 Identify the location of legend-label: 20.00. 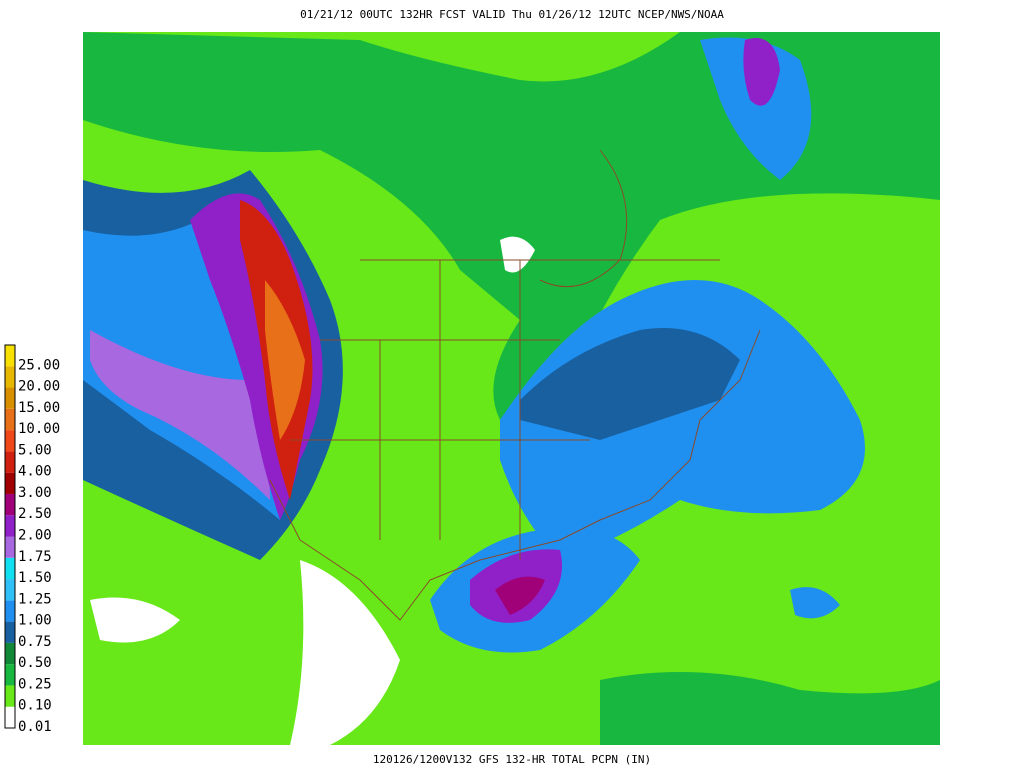
(39, 387).